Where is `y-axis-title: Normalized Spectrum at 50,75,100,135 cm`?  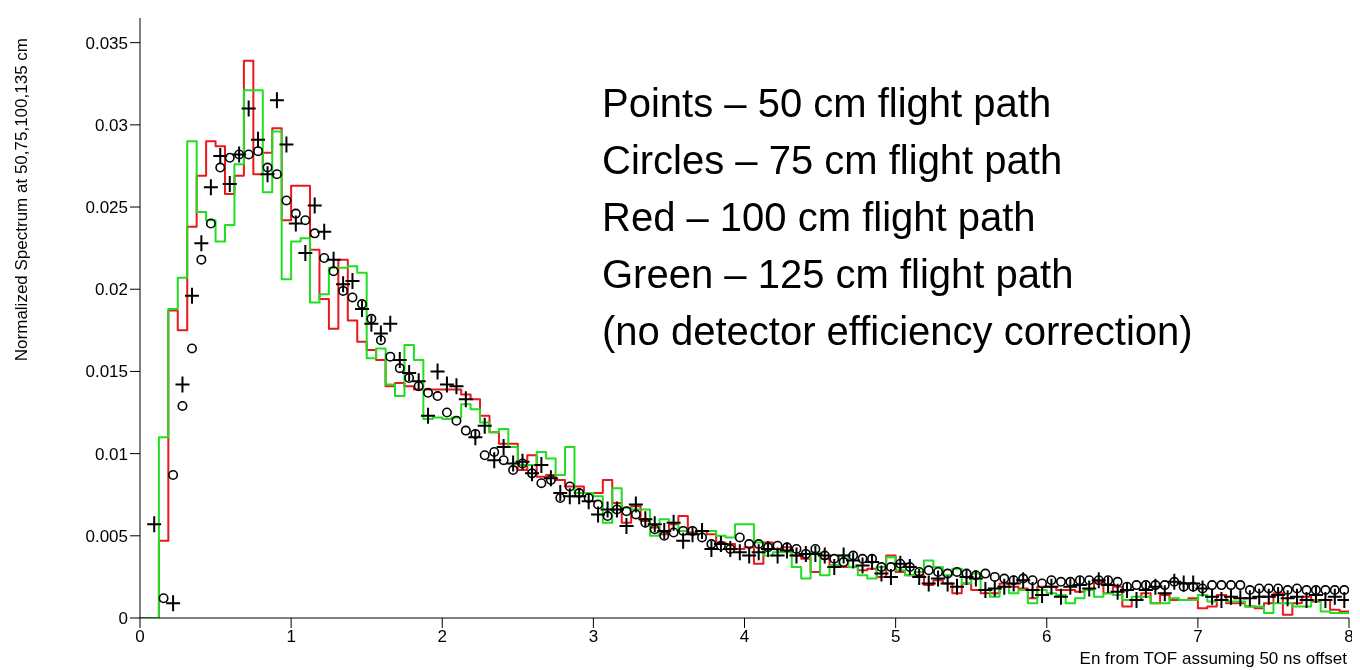 y-axis-title: Normalized Spectrum at 50,75,100,135 cm is located at coordinates (21, 200).